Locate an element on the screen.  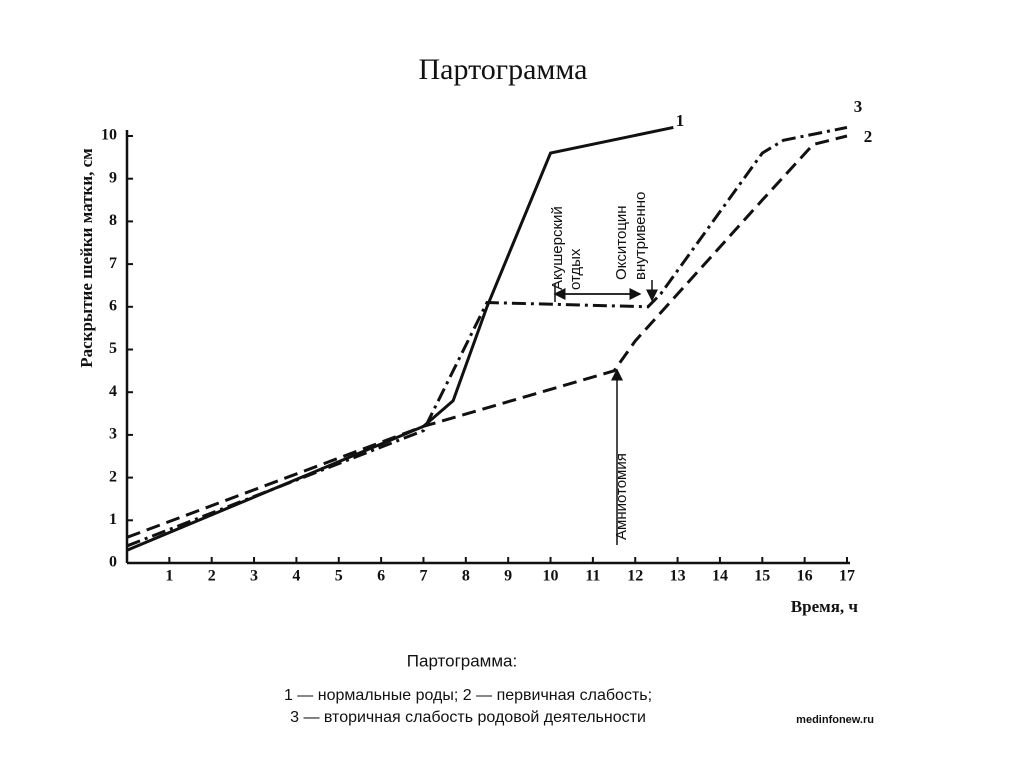
annotation: отдых is located at coordinates (575, 269).